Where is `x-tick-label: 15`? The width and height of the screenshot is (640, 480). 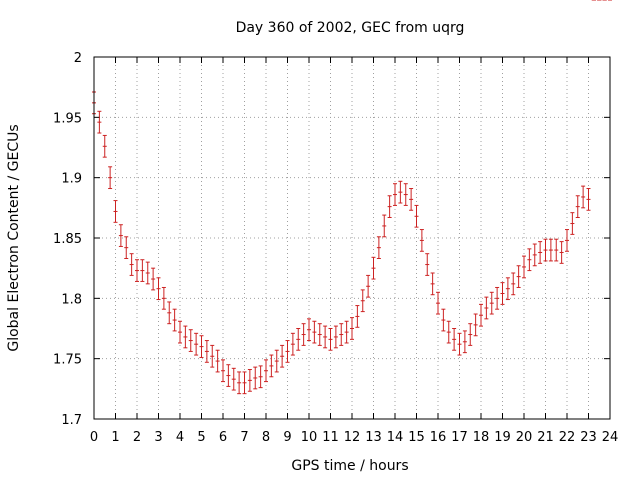
x-tick-label: 15 is located at coordinates (416, 437).